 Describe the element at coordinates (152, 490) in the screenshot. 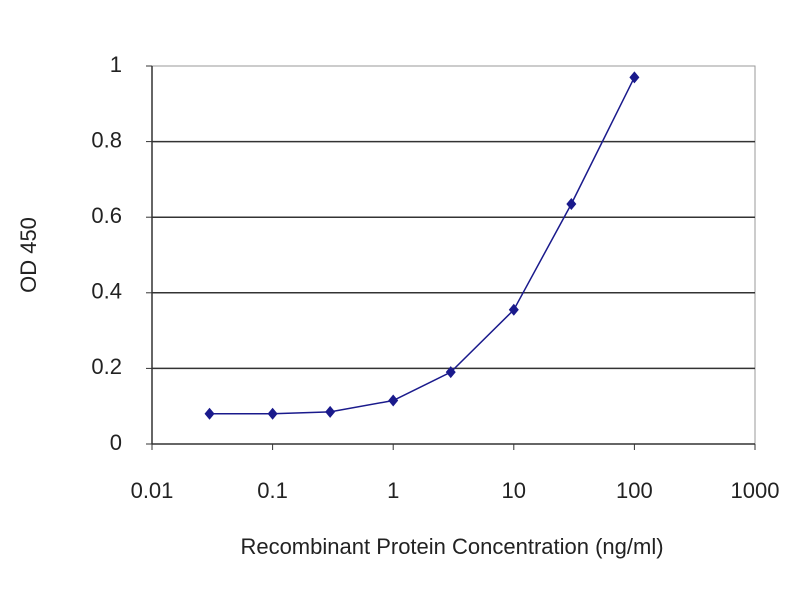

I see `x-tick-label: 0.01` at that location.